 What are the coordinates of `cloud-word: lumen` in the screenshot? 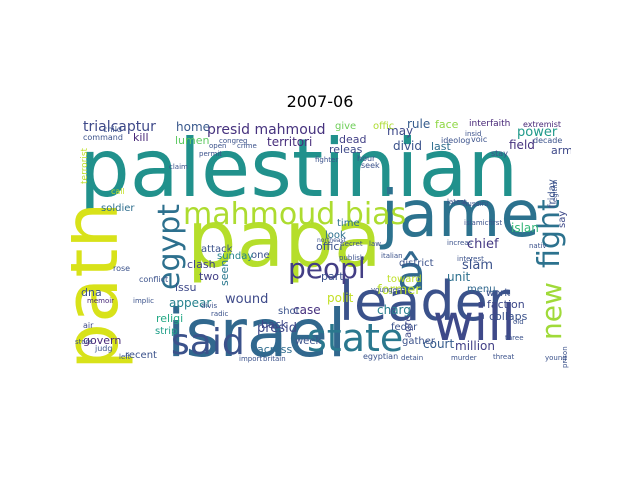 It's located at (192, 140).